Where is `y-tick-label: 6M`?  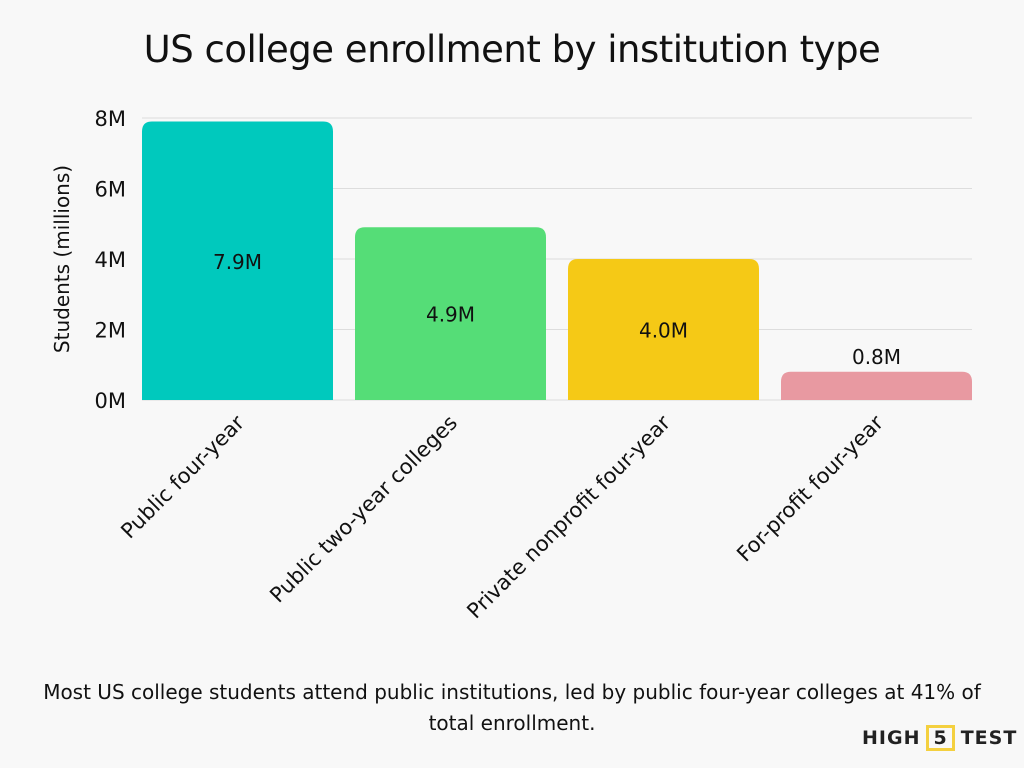
y-tick-label: 6M is located at coordinates (110, 190).